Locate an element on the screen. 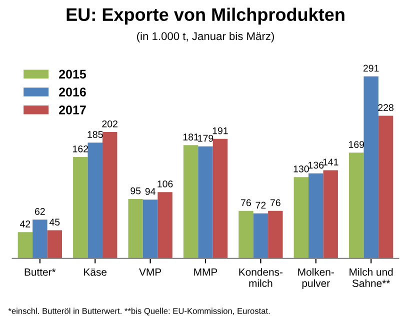 This screenshot has width=411, height=323. legend-label: 2016 is located at coordinates (72, 92).